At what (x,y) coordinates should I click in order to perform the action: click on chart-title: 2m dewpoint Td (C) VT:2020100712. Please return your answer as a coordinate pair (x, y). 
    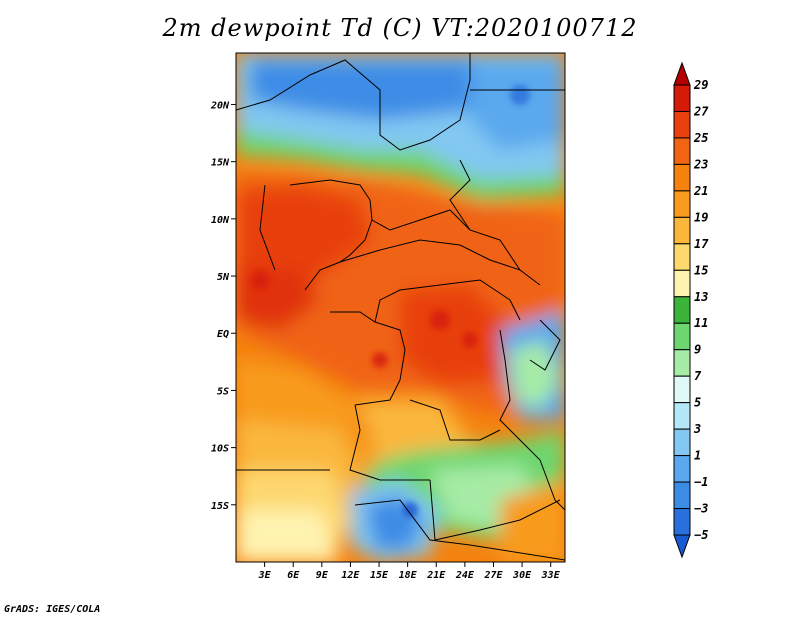
    Looking at the image, I should click on (400, 28).